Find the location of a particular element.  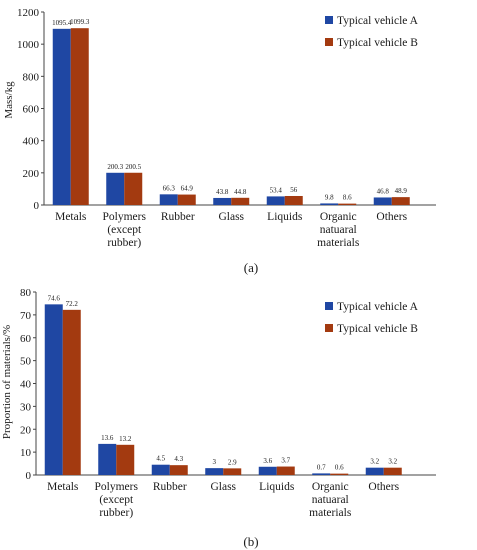

x-category-label: Metals is located at coordinates (71, 217).